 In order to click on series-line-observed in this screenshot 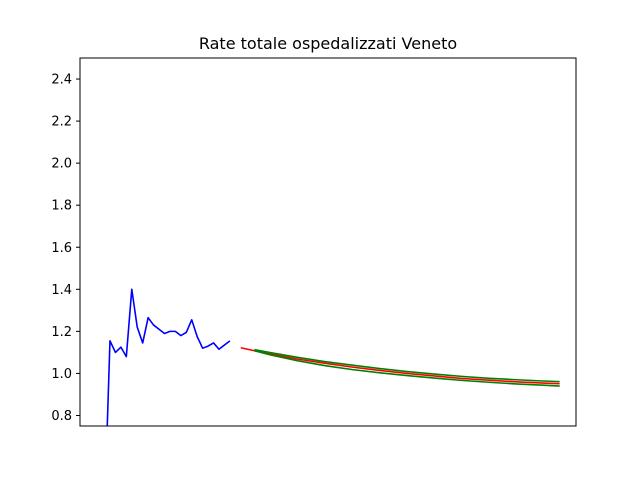, I will do `click(168, 357)`.